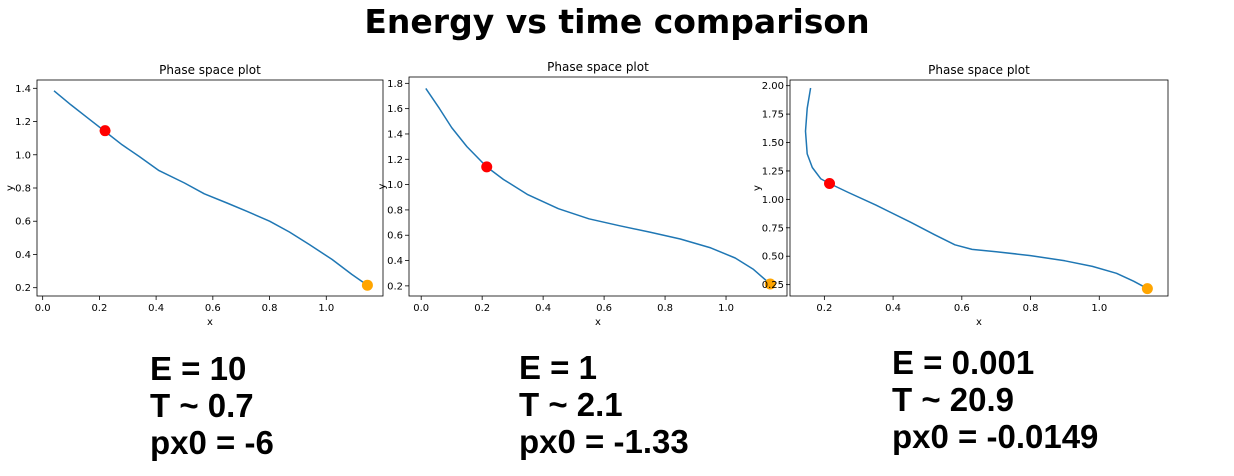 This screenshot has width=1234, height=476. I want to click on annotation-energy: E = 10, so click(198, 368).